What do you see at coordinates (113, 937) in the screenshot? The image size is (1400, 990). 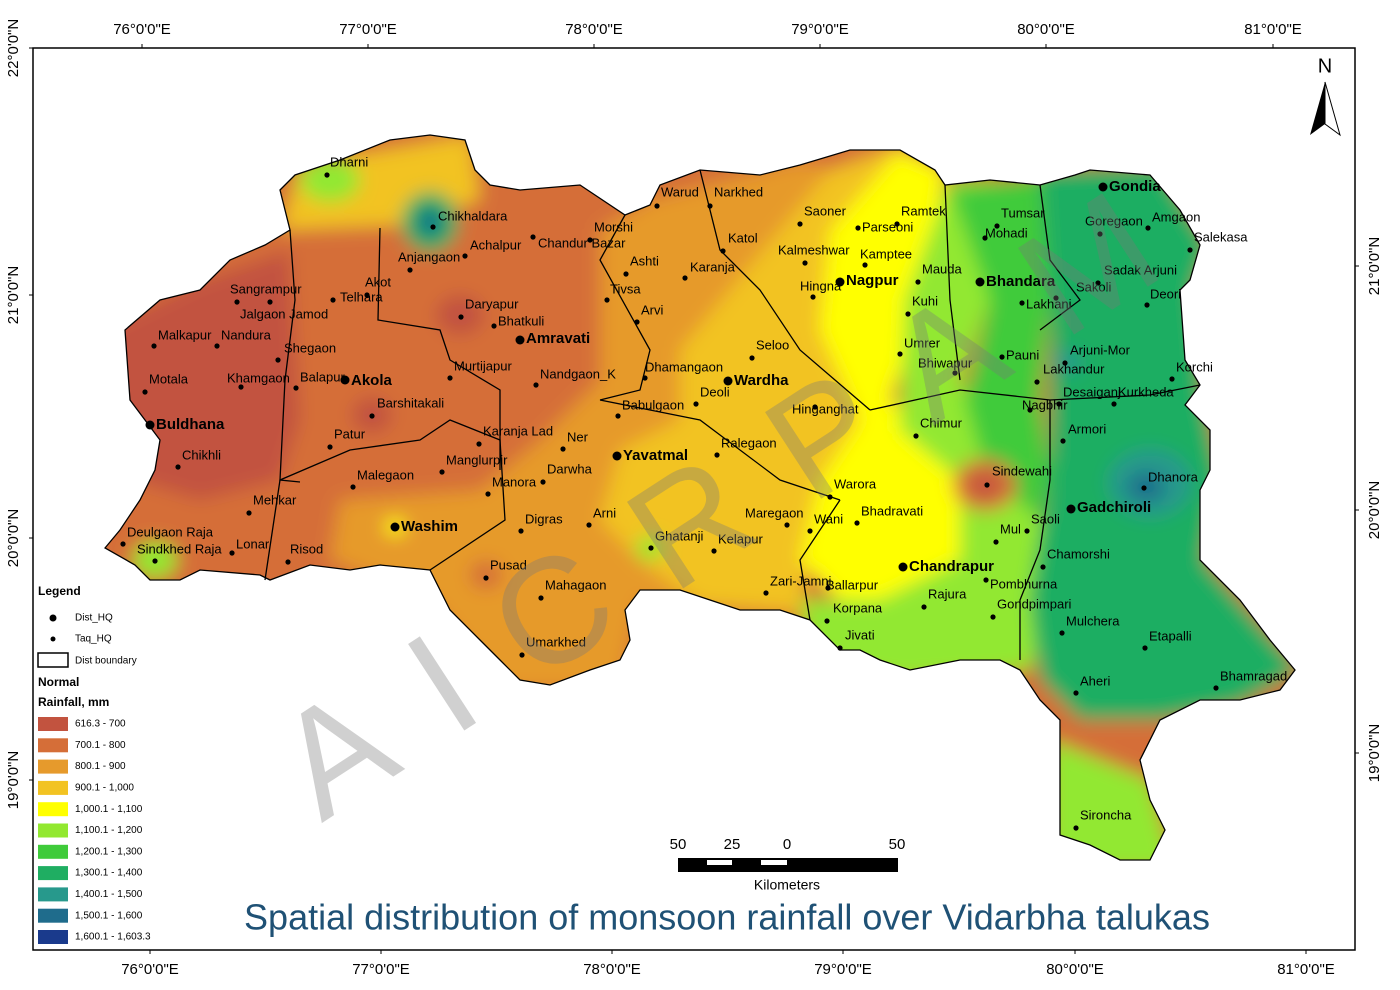 I see `legend-label: 1,600.1 - 1,603.3` at bounding box center [113, 937].